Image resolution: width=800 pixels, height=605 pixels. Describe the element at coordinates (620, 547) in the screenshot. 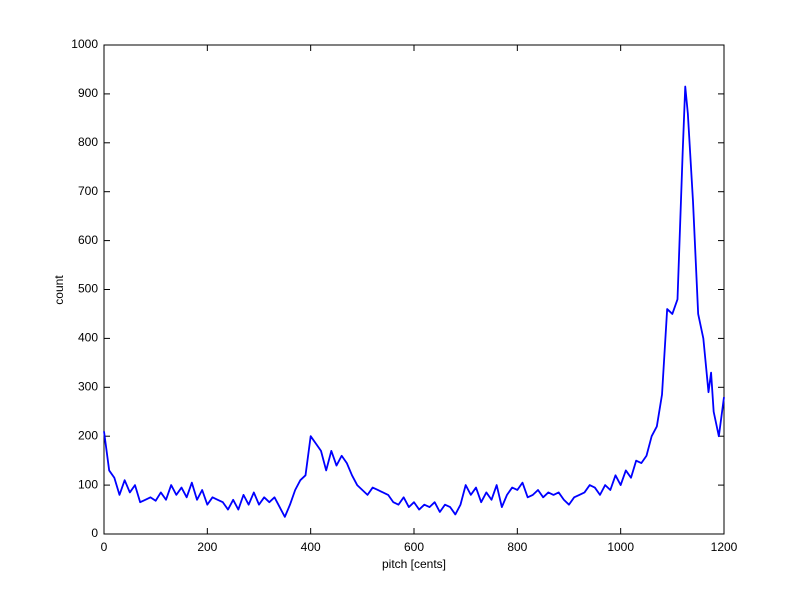

I see `x-tick-label: 1000` at that location.